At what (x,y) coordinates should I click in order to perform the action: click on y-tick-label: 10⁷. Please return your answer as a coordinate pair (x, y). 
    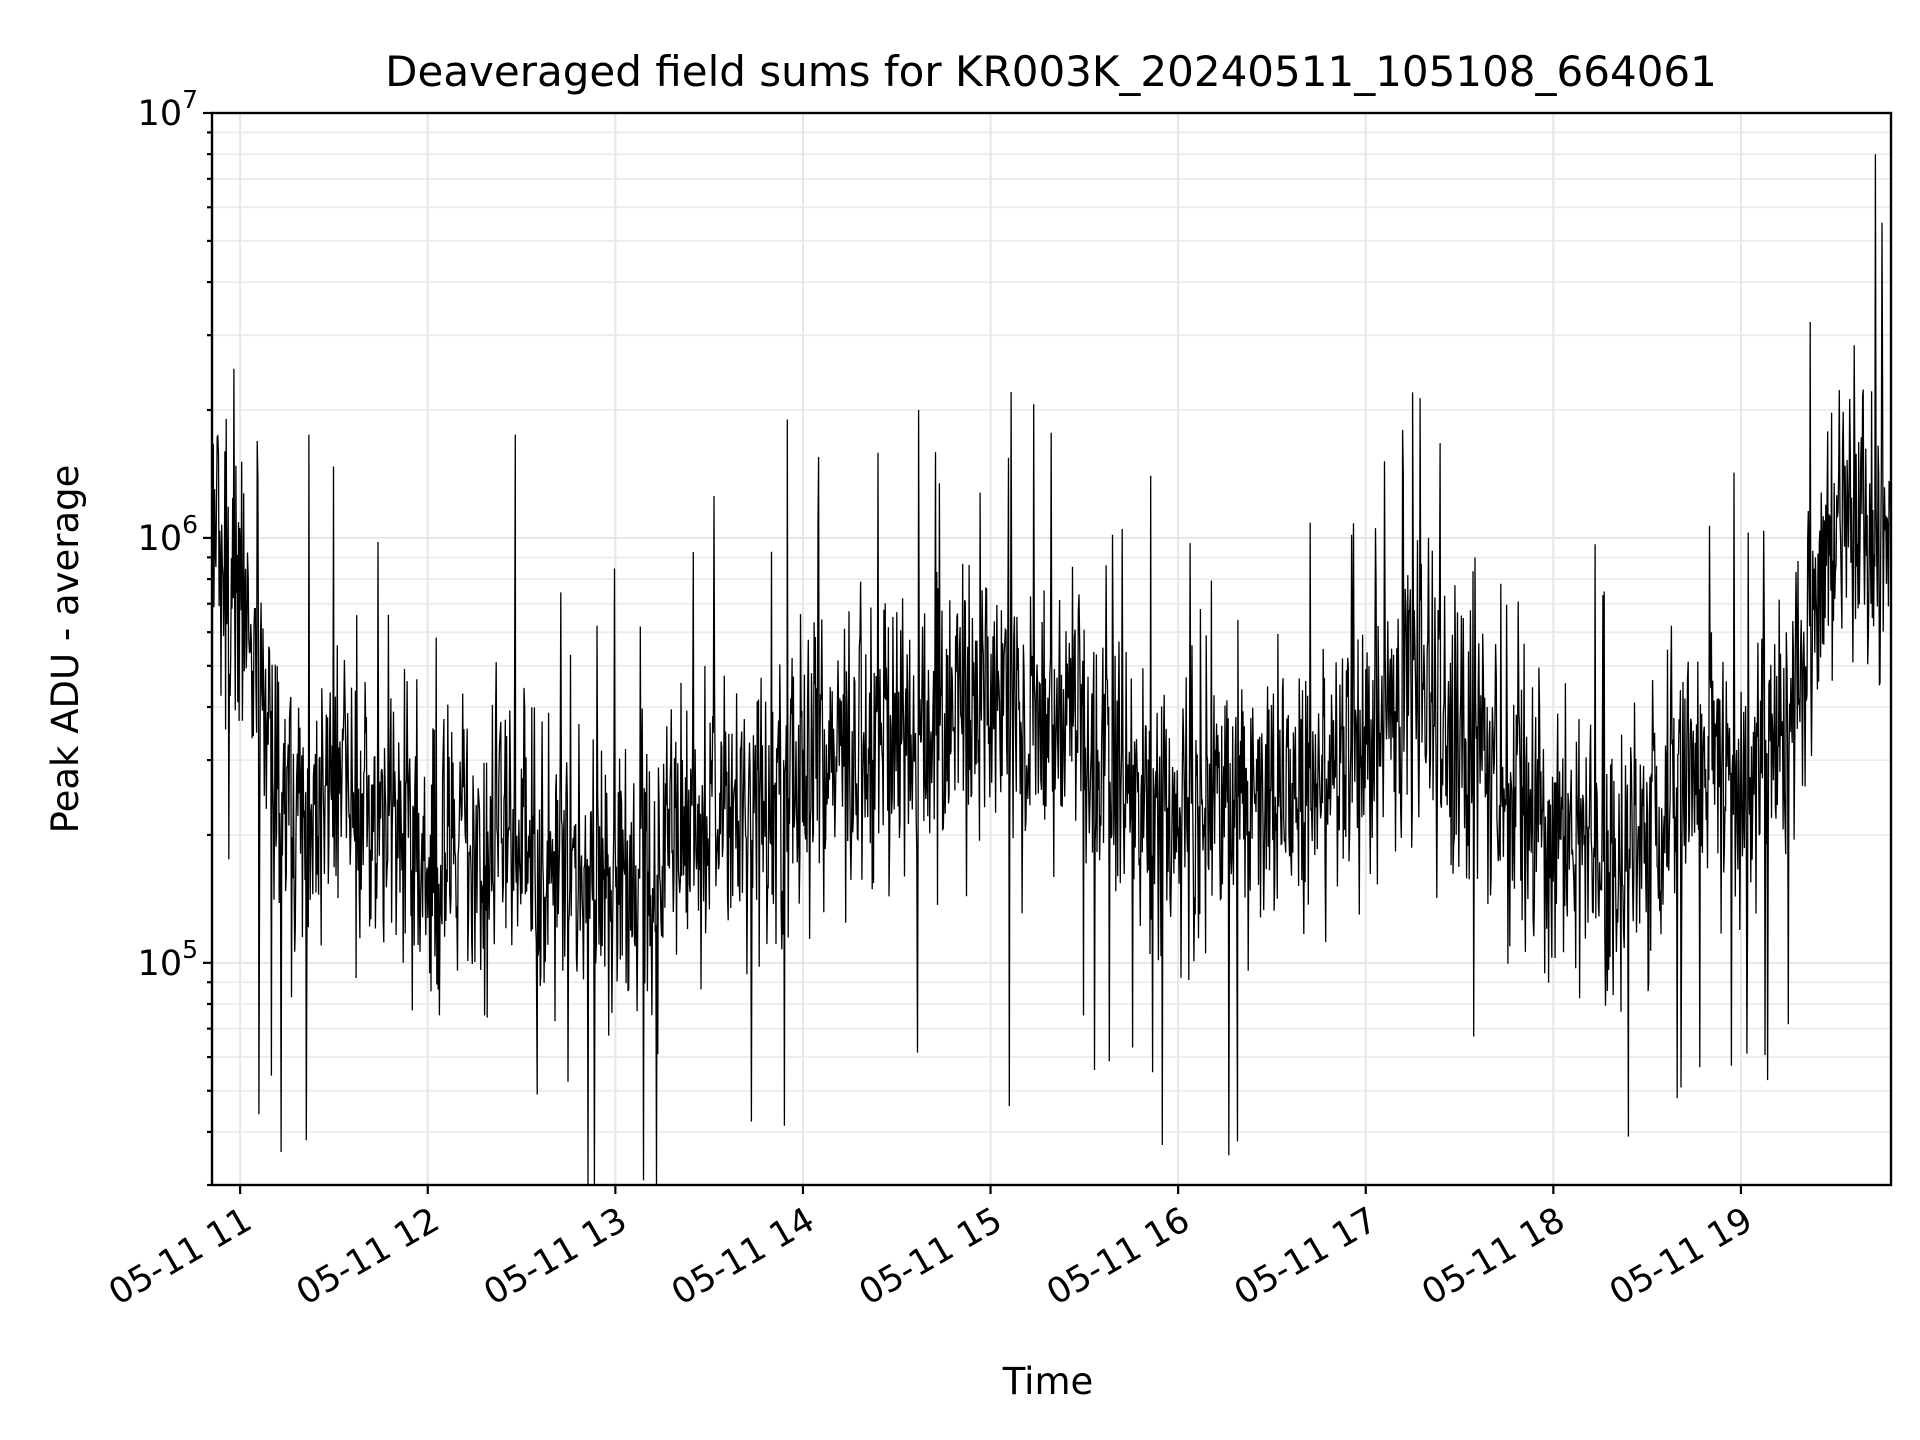
    Looking at the image, I should click on (168, 109).